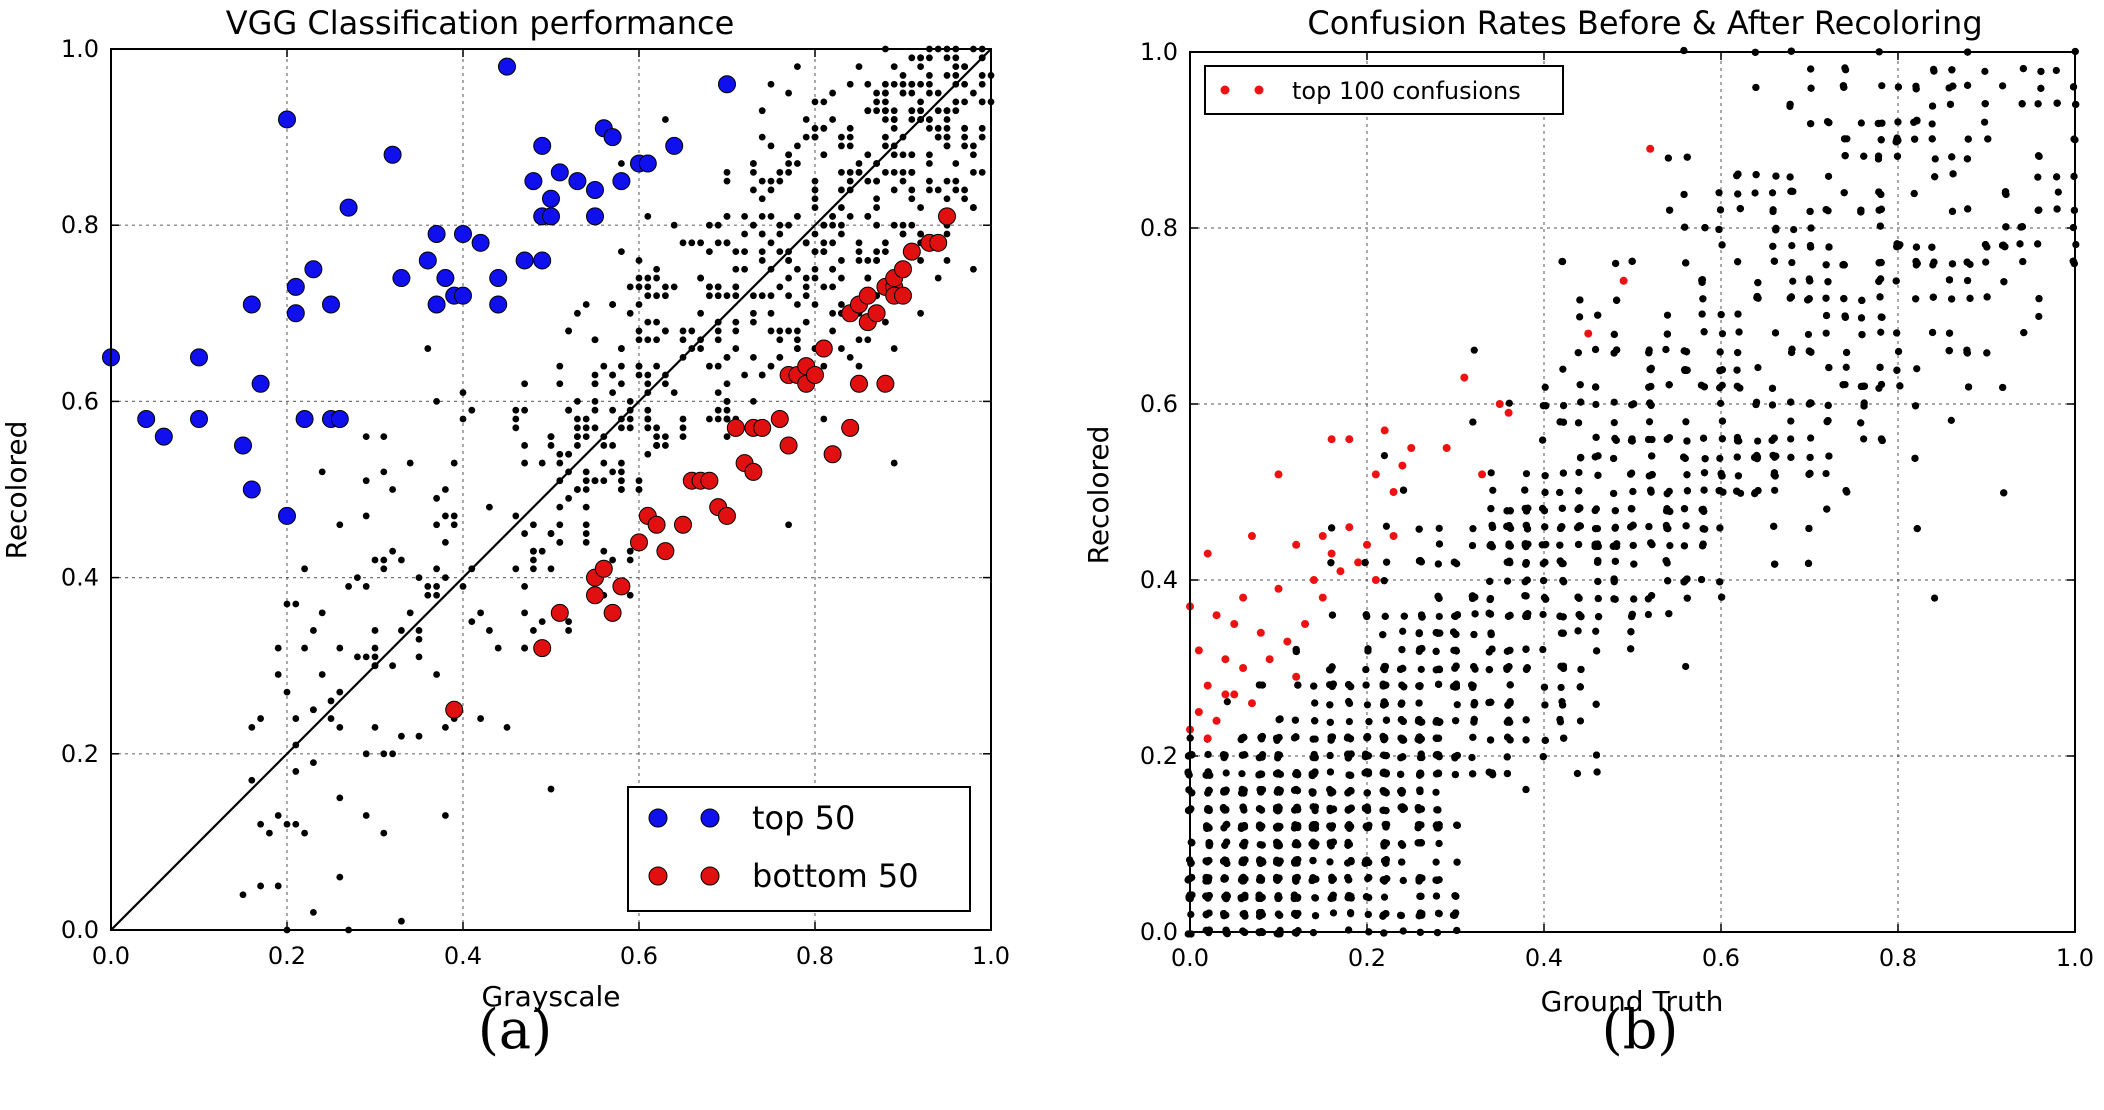 The image size is (2104, 1110). Describe the element at coordinates (1098, 495) in the screenshot. I see `chart-b-ylabel: Recolored` at that location.